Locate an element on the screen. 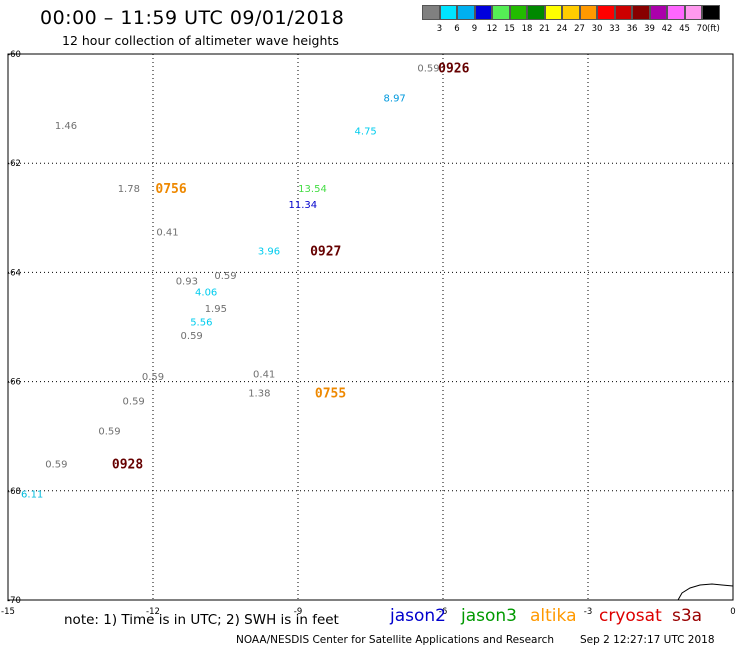 The image size is (740, 650). legend-label: 9 is located at coordinates (474, 29).